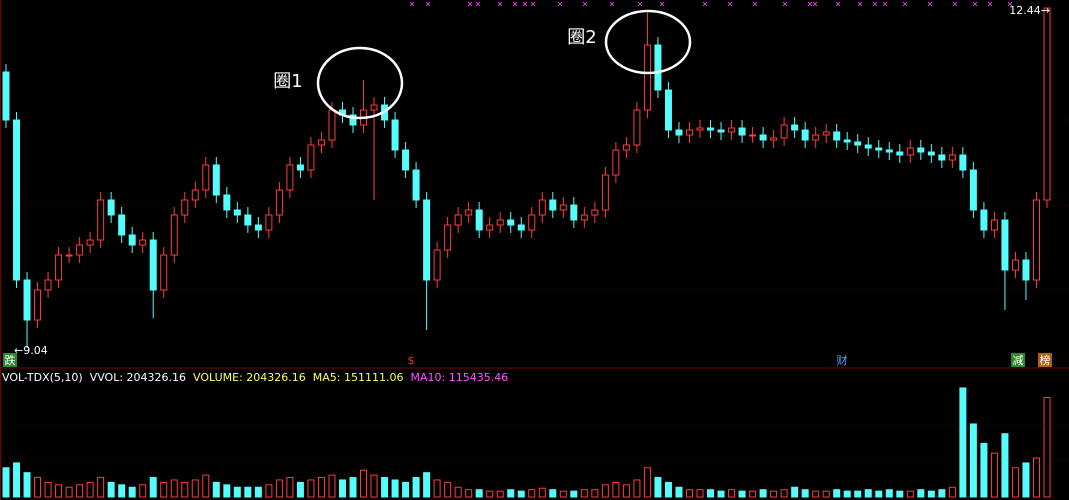 The height and width of the screenshot is (500, 1069). Describe the element at coordinates (42, 377) in the screenshot. I see `legend-entry: VOL-TDX(5,10)` at that location.